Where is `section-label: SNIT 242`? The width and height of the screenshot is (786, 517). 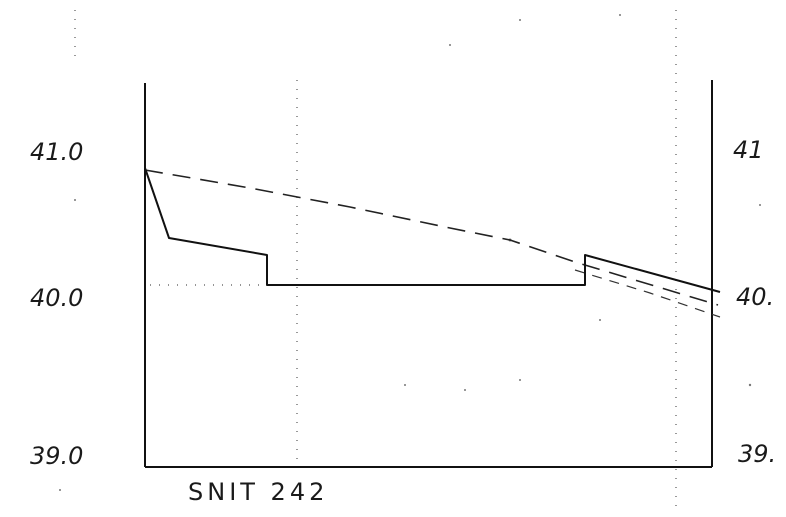
section-label: SNIT 242 is located at coordinates (258, 492).